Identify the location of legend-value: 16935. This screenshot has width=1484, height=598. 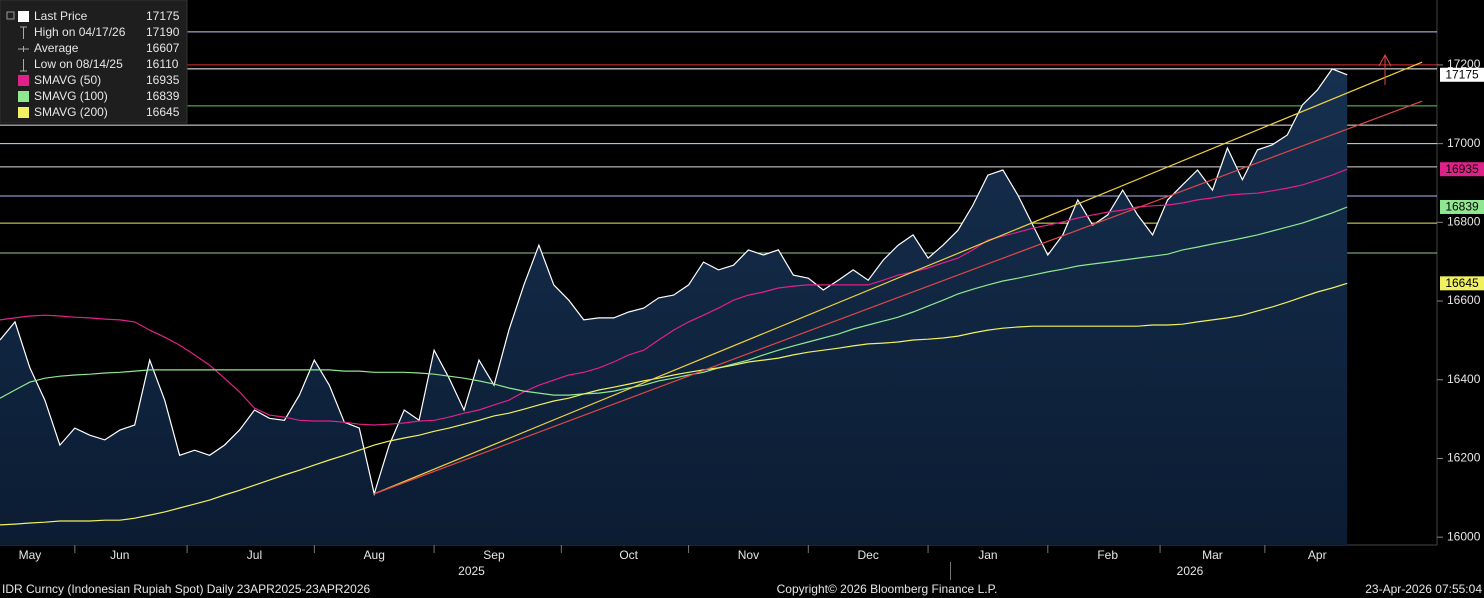
(163, 80).